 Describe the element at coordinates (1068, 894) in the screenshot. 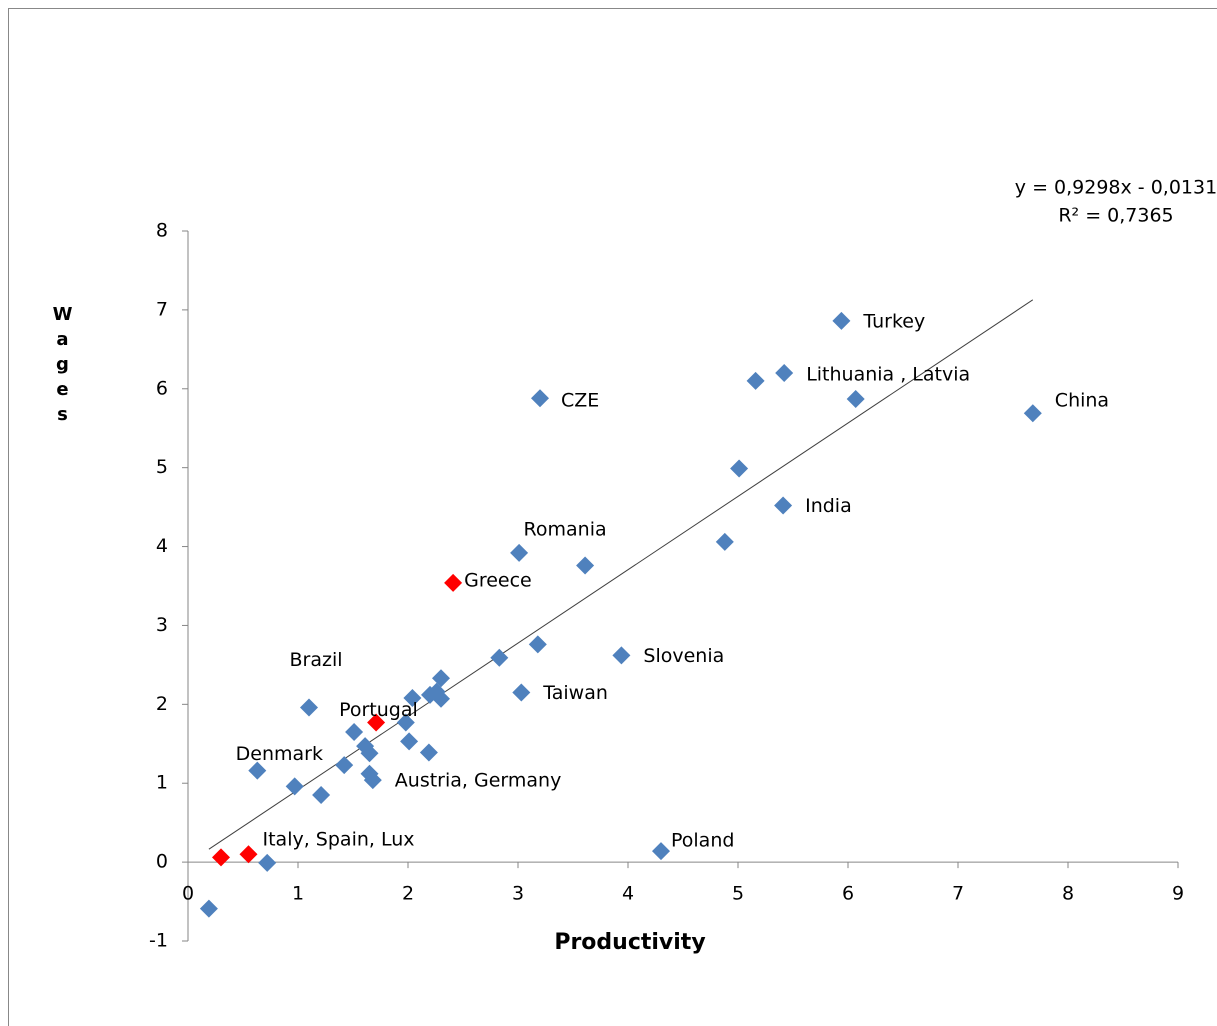

I see `x-tick-label: 8` at that location.